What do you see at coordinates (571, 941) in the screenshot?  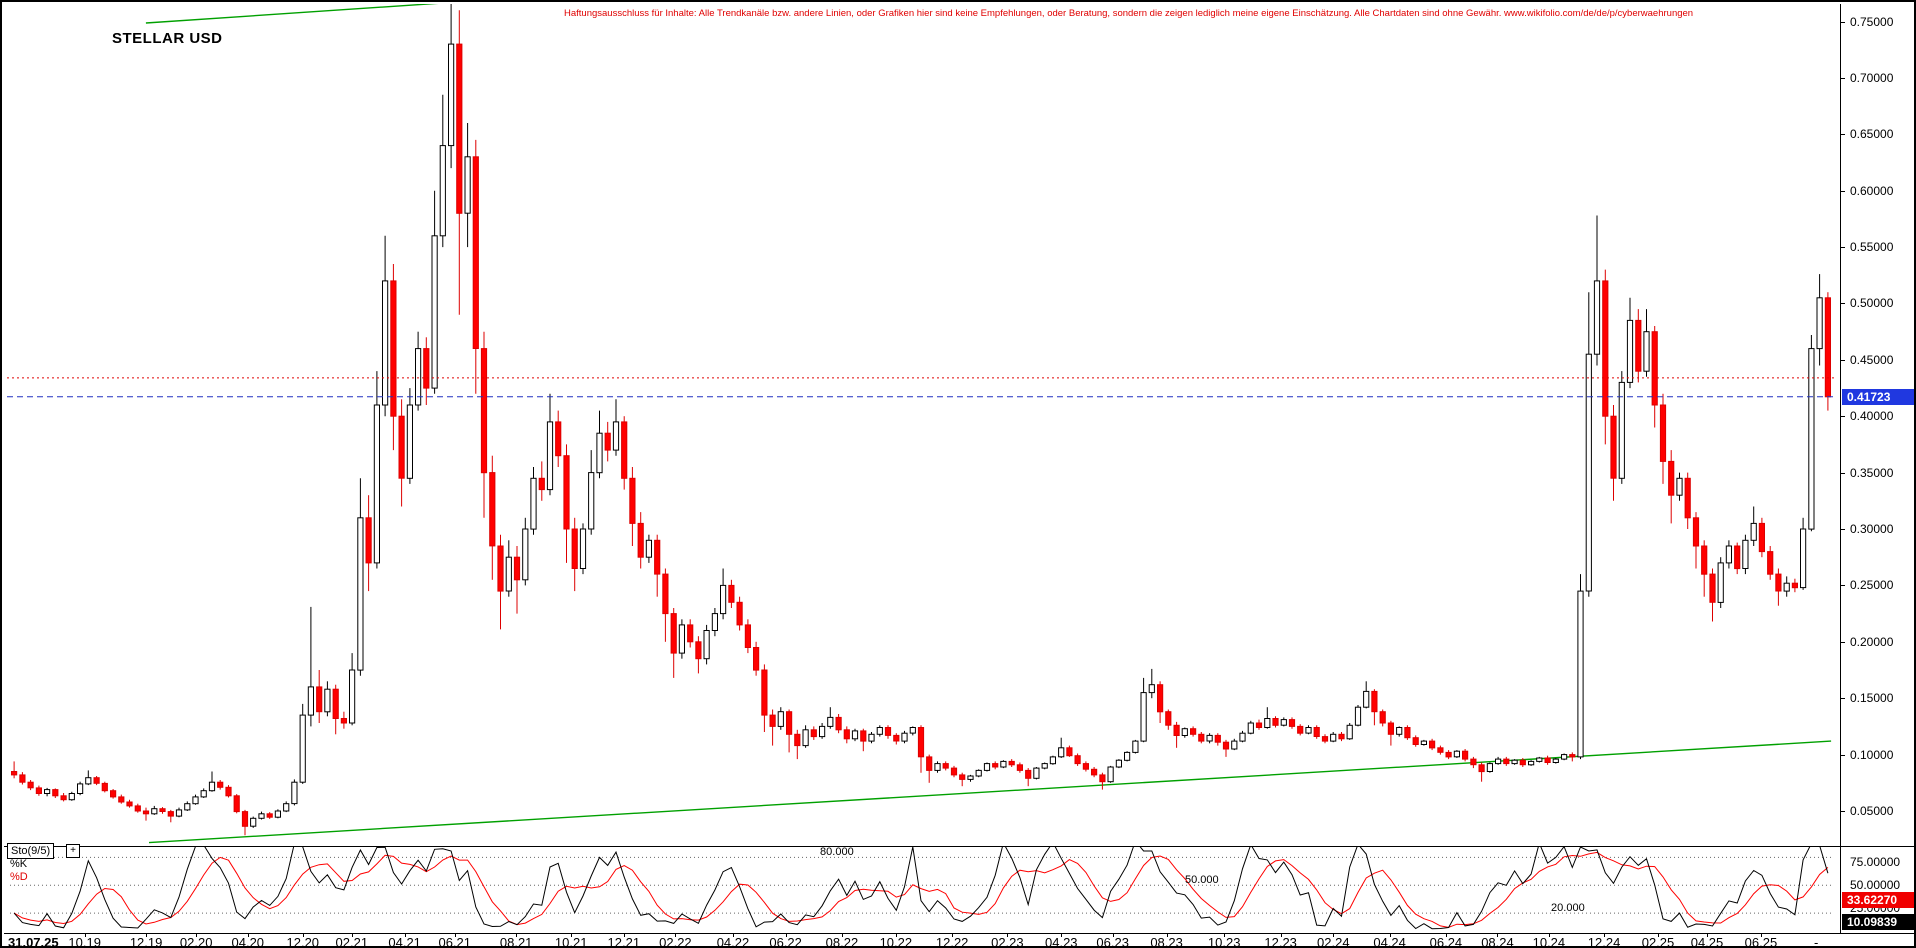 I see `x-axis-label: 10.21` at bounding box center [571, 941].